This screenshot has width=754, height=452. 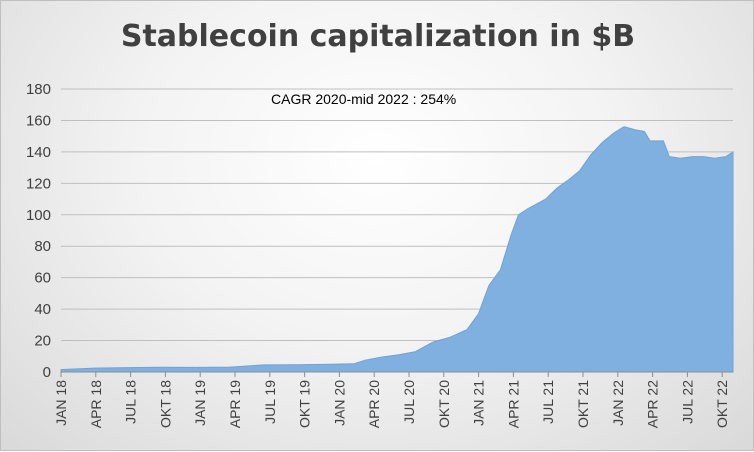 I want to click on x-tick-label: APR 21, so click(x=513, y=404).